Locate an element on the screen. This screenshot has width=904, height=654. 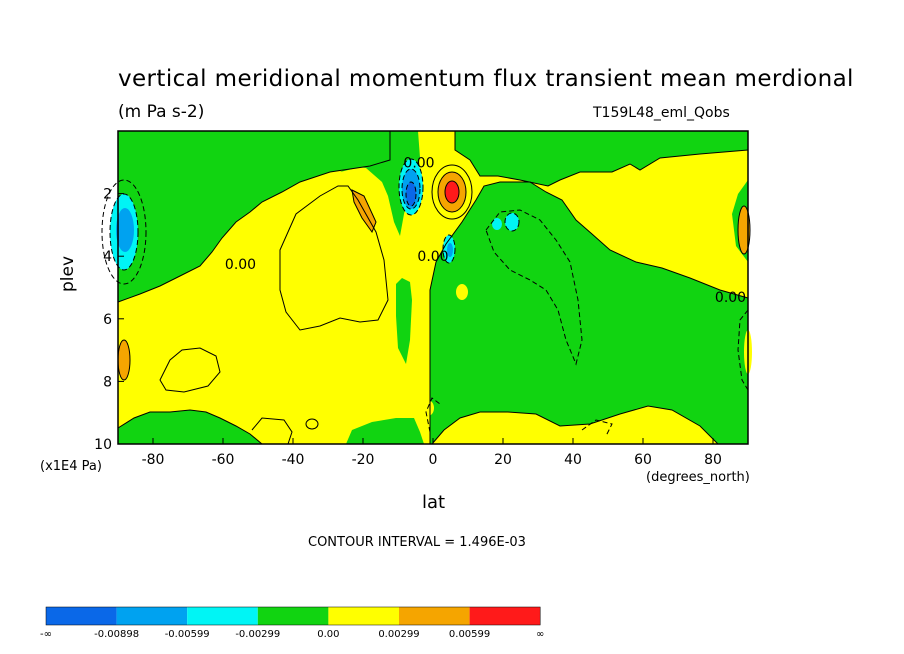
dark-blue-eq-south is located at coordinates (411, 194).